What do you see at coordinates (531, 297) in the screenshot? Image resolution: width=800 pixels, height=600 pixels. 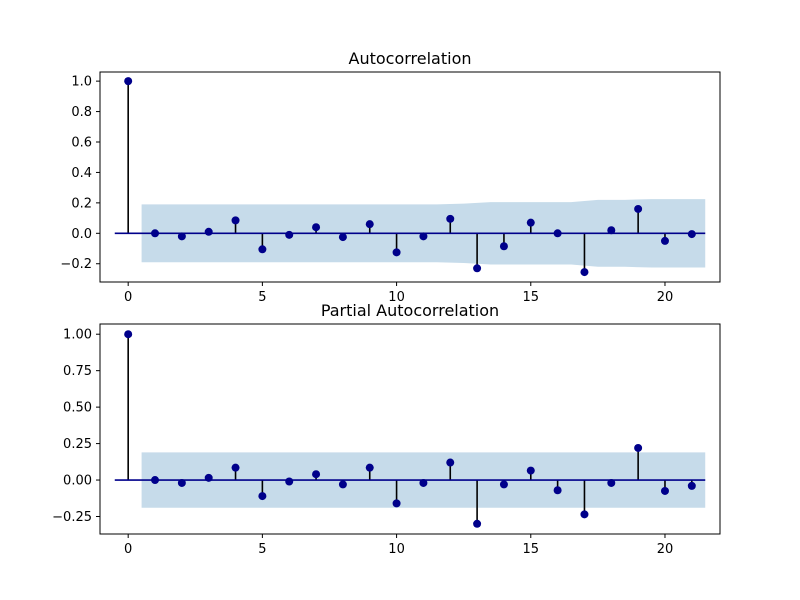 I see `acf-xtick-label: 15` at bounding box center [531, 297].